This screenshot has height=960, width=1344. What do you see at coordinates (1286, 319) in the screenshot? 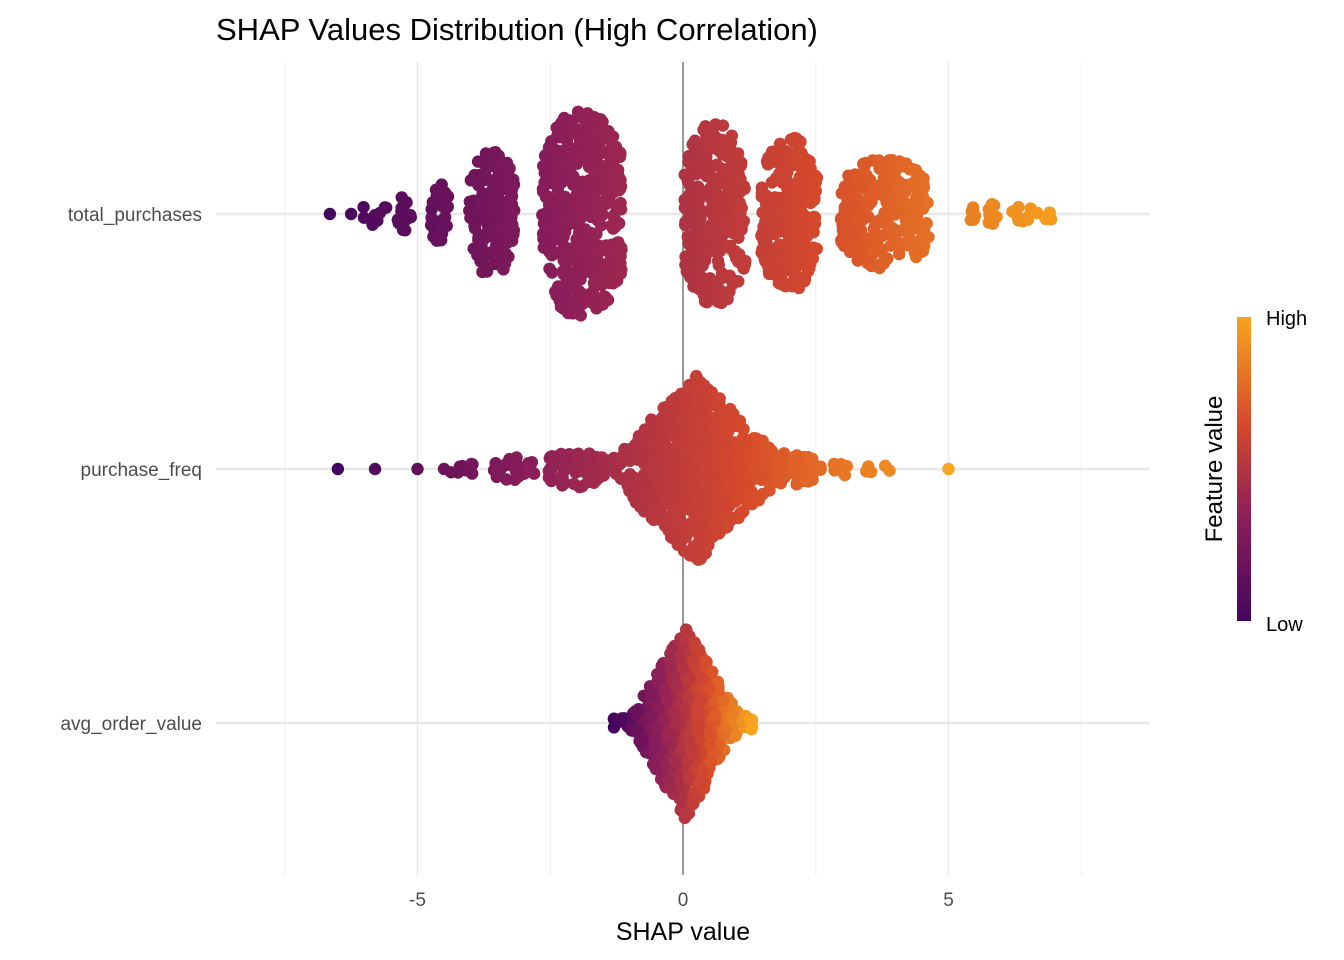
I see `legend-label-high: High` at bounding box center [1286, 319].